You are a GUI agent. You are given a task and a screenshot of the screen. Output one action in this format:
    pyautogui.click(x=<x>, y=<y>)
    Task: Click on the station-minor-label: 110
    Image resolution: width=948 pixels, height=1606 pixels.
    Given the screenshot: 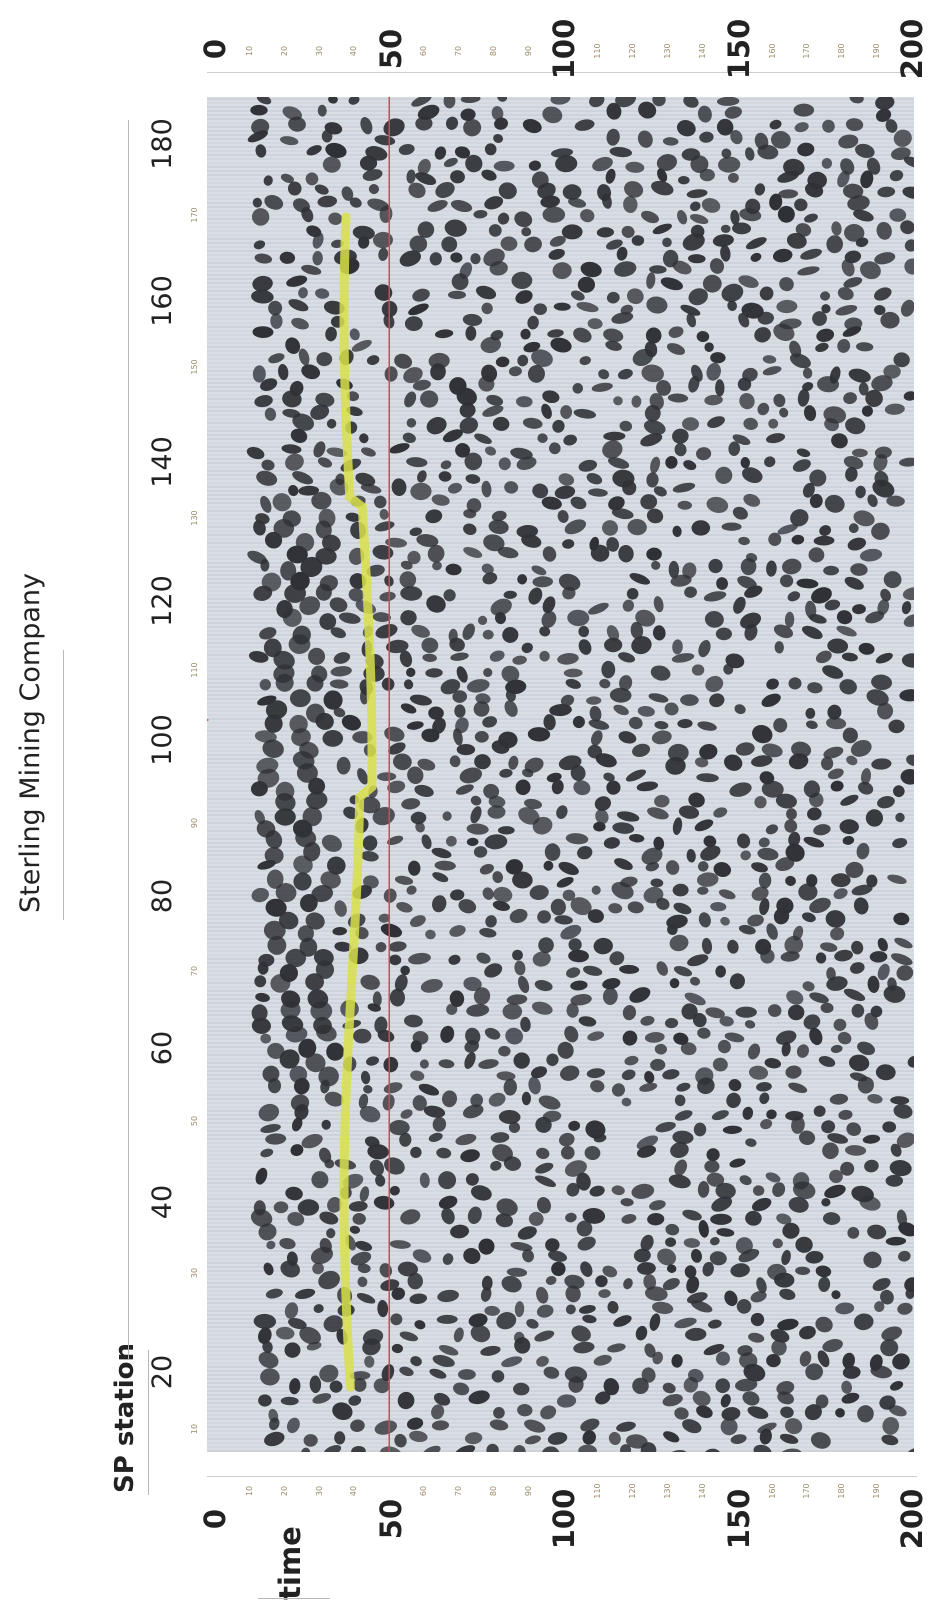 What is the action you would take?
    pyautogui.click(x=194, y=670)
    